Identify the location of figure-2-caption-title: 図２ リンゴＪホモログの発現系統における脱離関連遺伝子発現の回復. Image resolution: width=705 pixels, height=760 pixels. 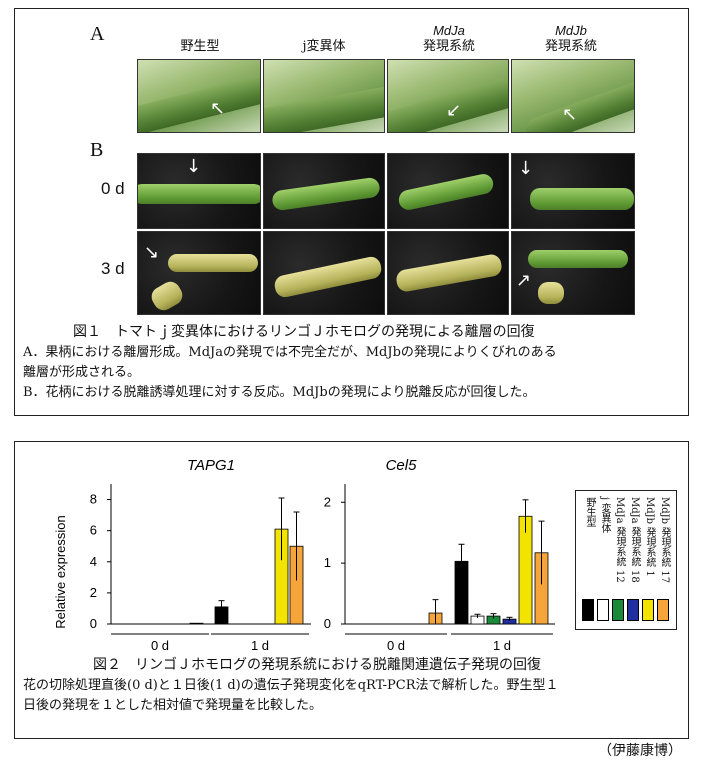
(317, 665).